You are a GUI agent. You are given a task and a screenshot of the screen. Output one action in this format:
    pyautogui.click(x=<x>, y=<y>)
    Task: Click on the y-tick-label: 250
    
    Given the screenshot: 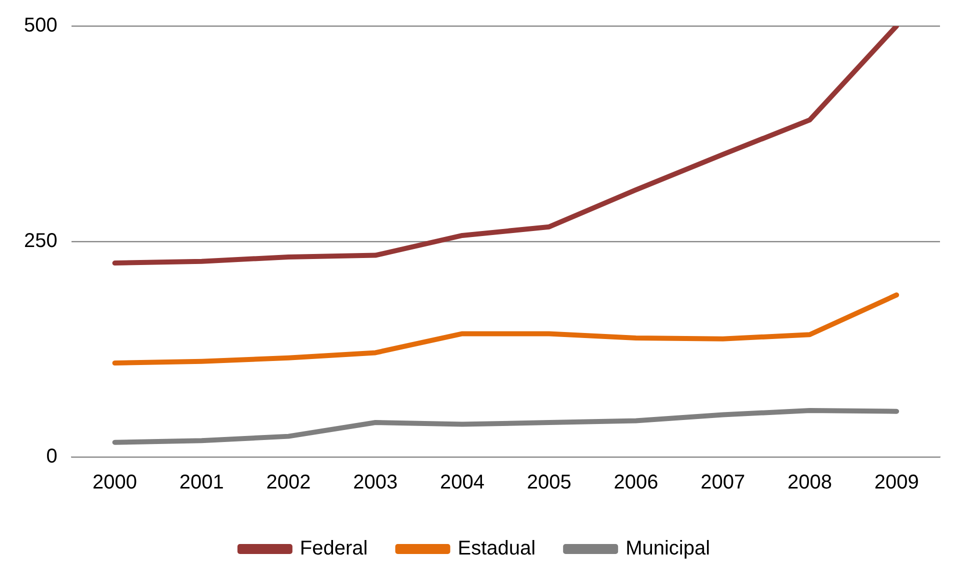 What is the action you would take?
    pyautogui.click(x=41, y=241)
    